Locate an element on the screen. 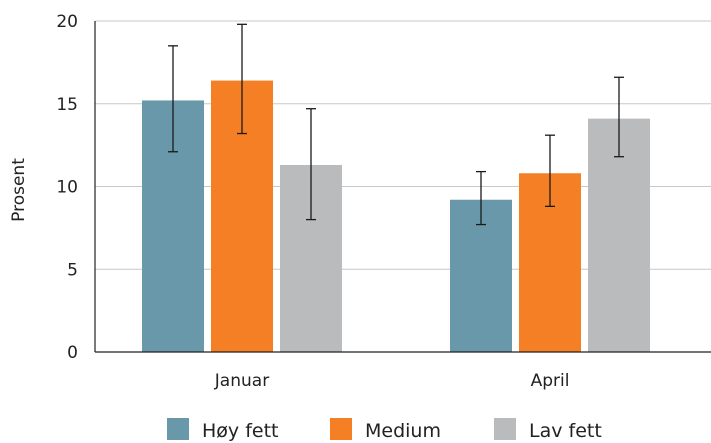  y-tick-label: 20 is located at coordinates (67, 22).